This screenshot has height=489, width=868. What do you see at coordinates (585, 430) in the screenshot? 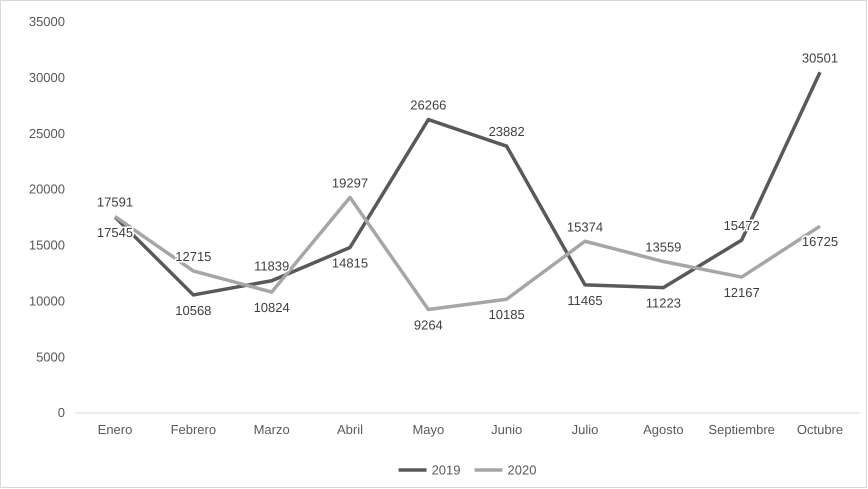
I see `x-tick-label: Julio` at bounding box center [585, 430].